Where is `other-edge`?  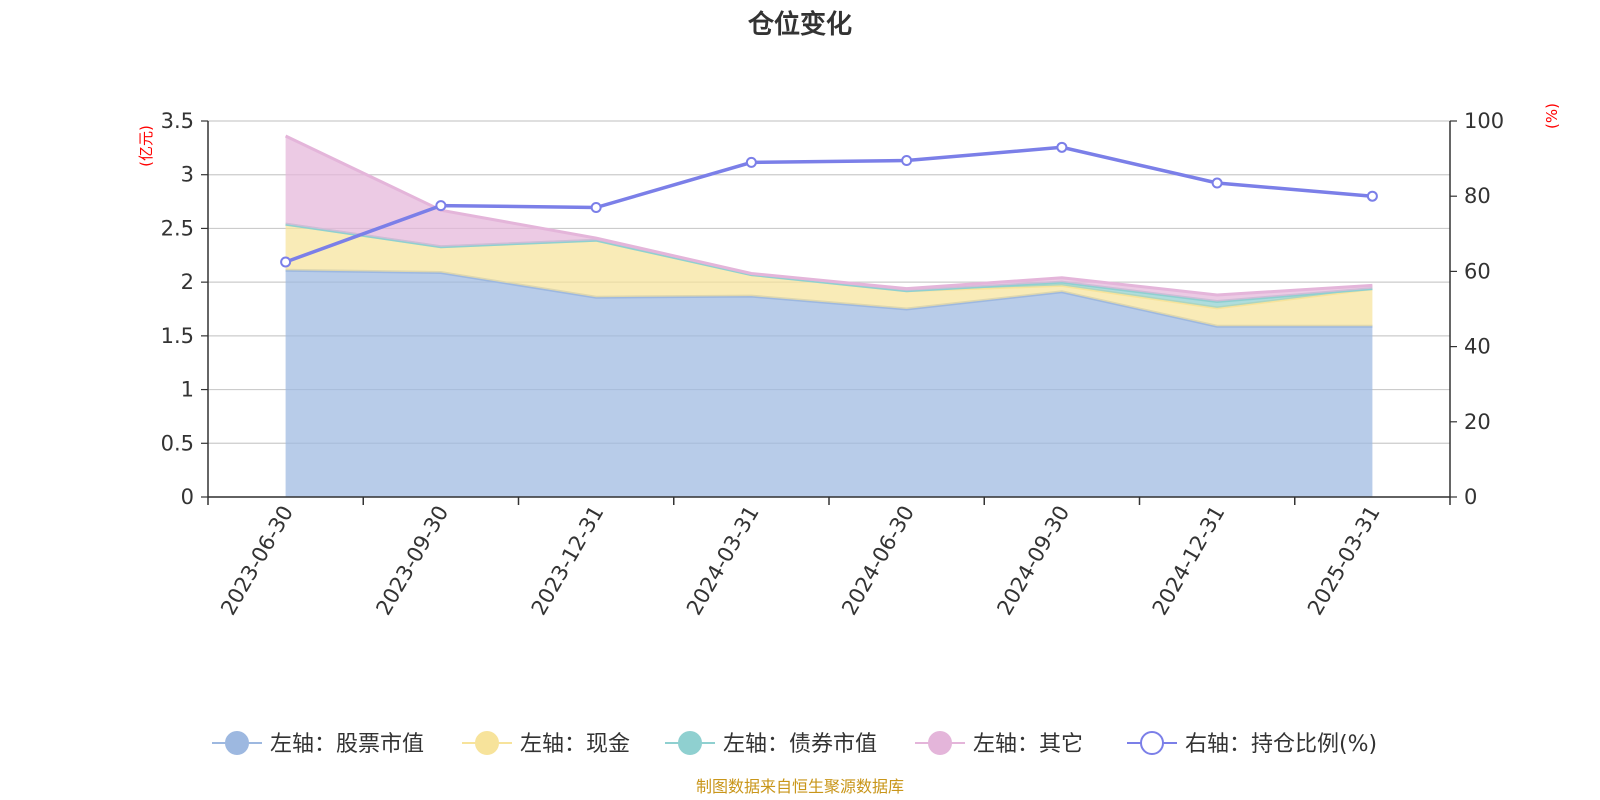 other-edge is located at coordinates (828, 215).